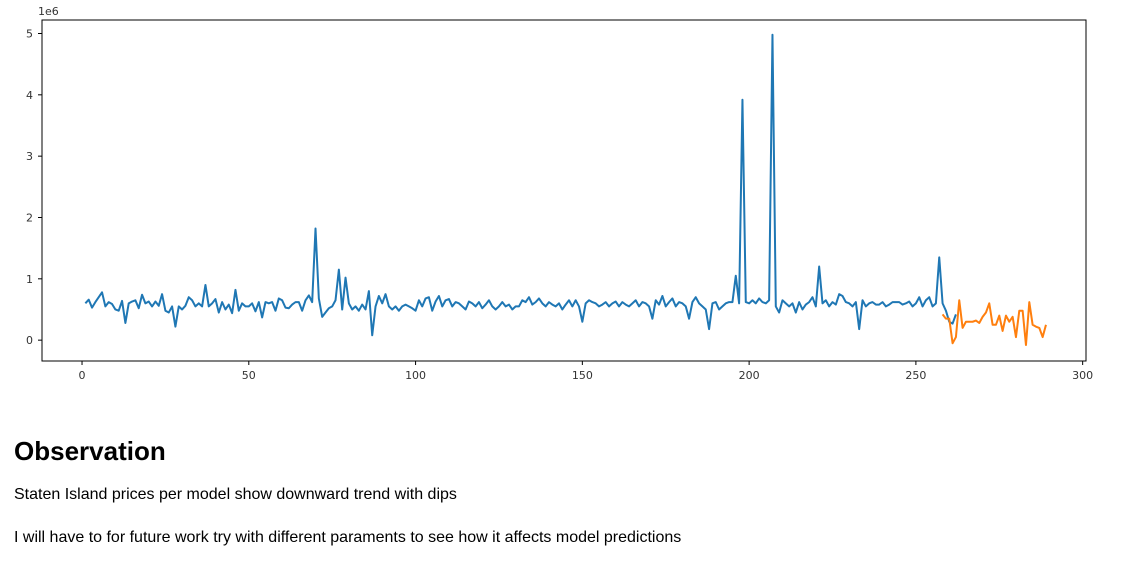 Image resolution: width=1128 pixels, height=565 pixels. I want to click on x-tick-label: 250, so click(915, 375).